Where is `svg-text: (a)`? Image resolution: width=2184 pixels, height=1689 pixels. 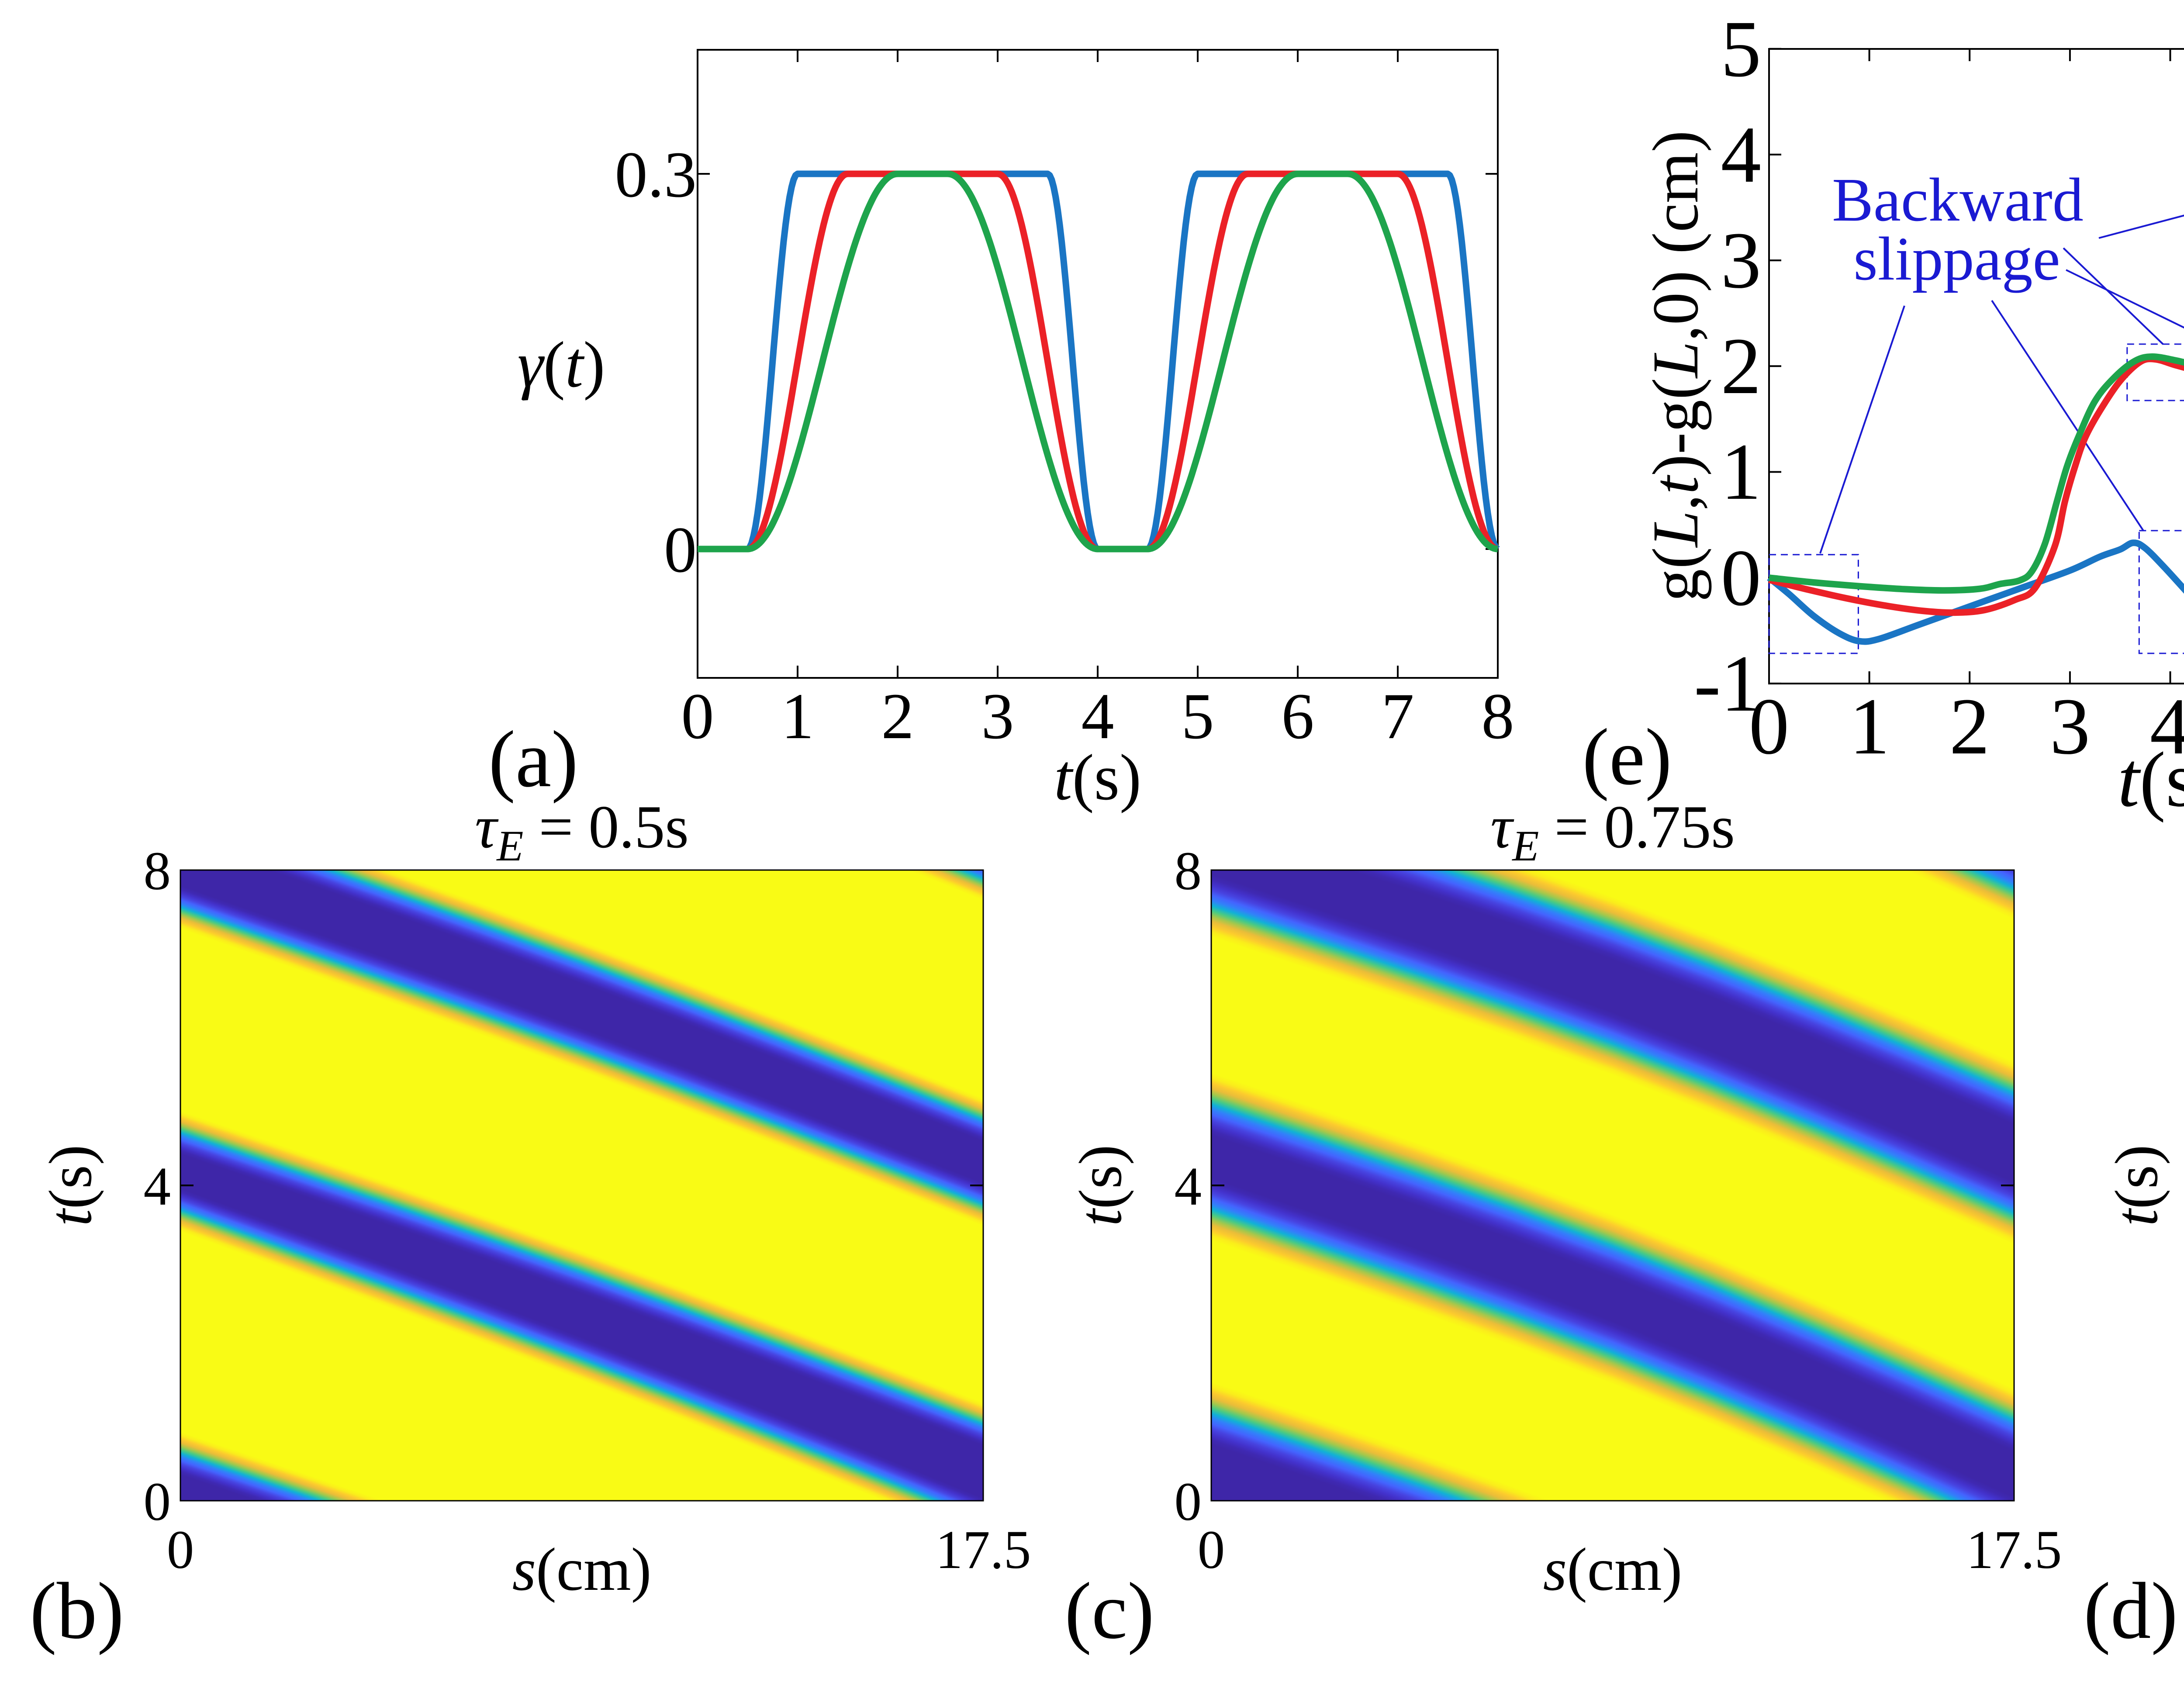
svg-text: (a) is located at coordinates (533, 759).